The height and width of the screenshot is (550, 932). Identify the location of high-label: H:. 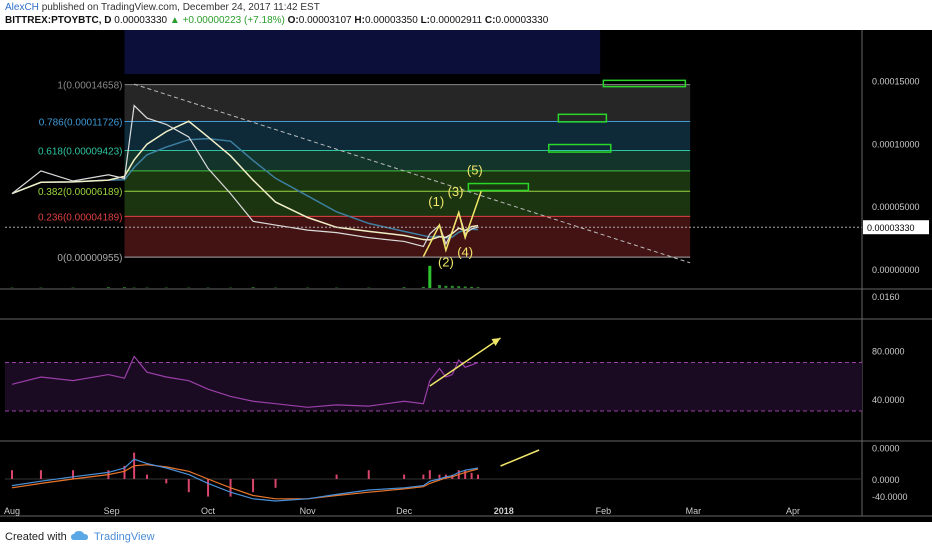
(359, 20).